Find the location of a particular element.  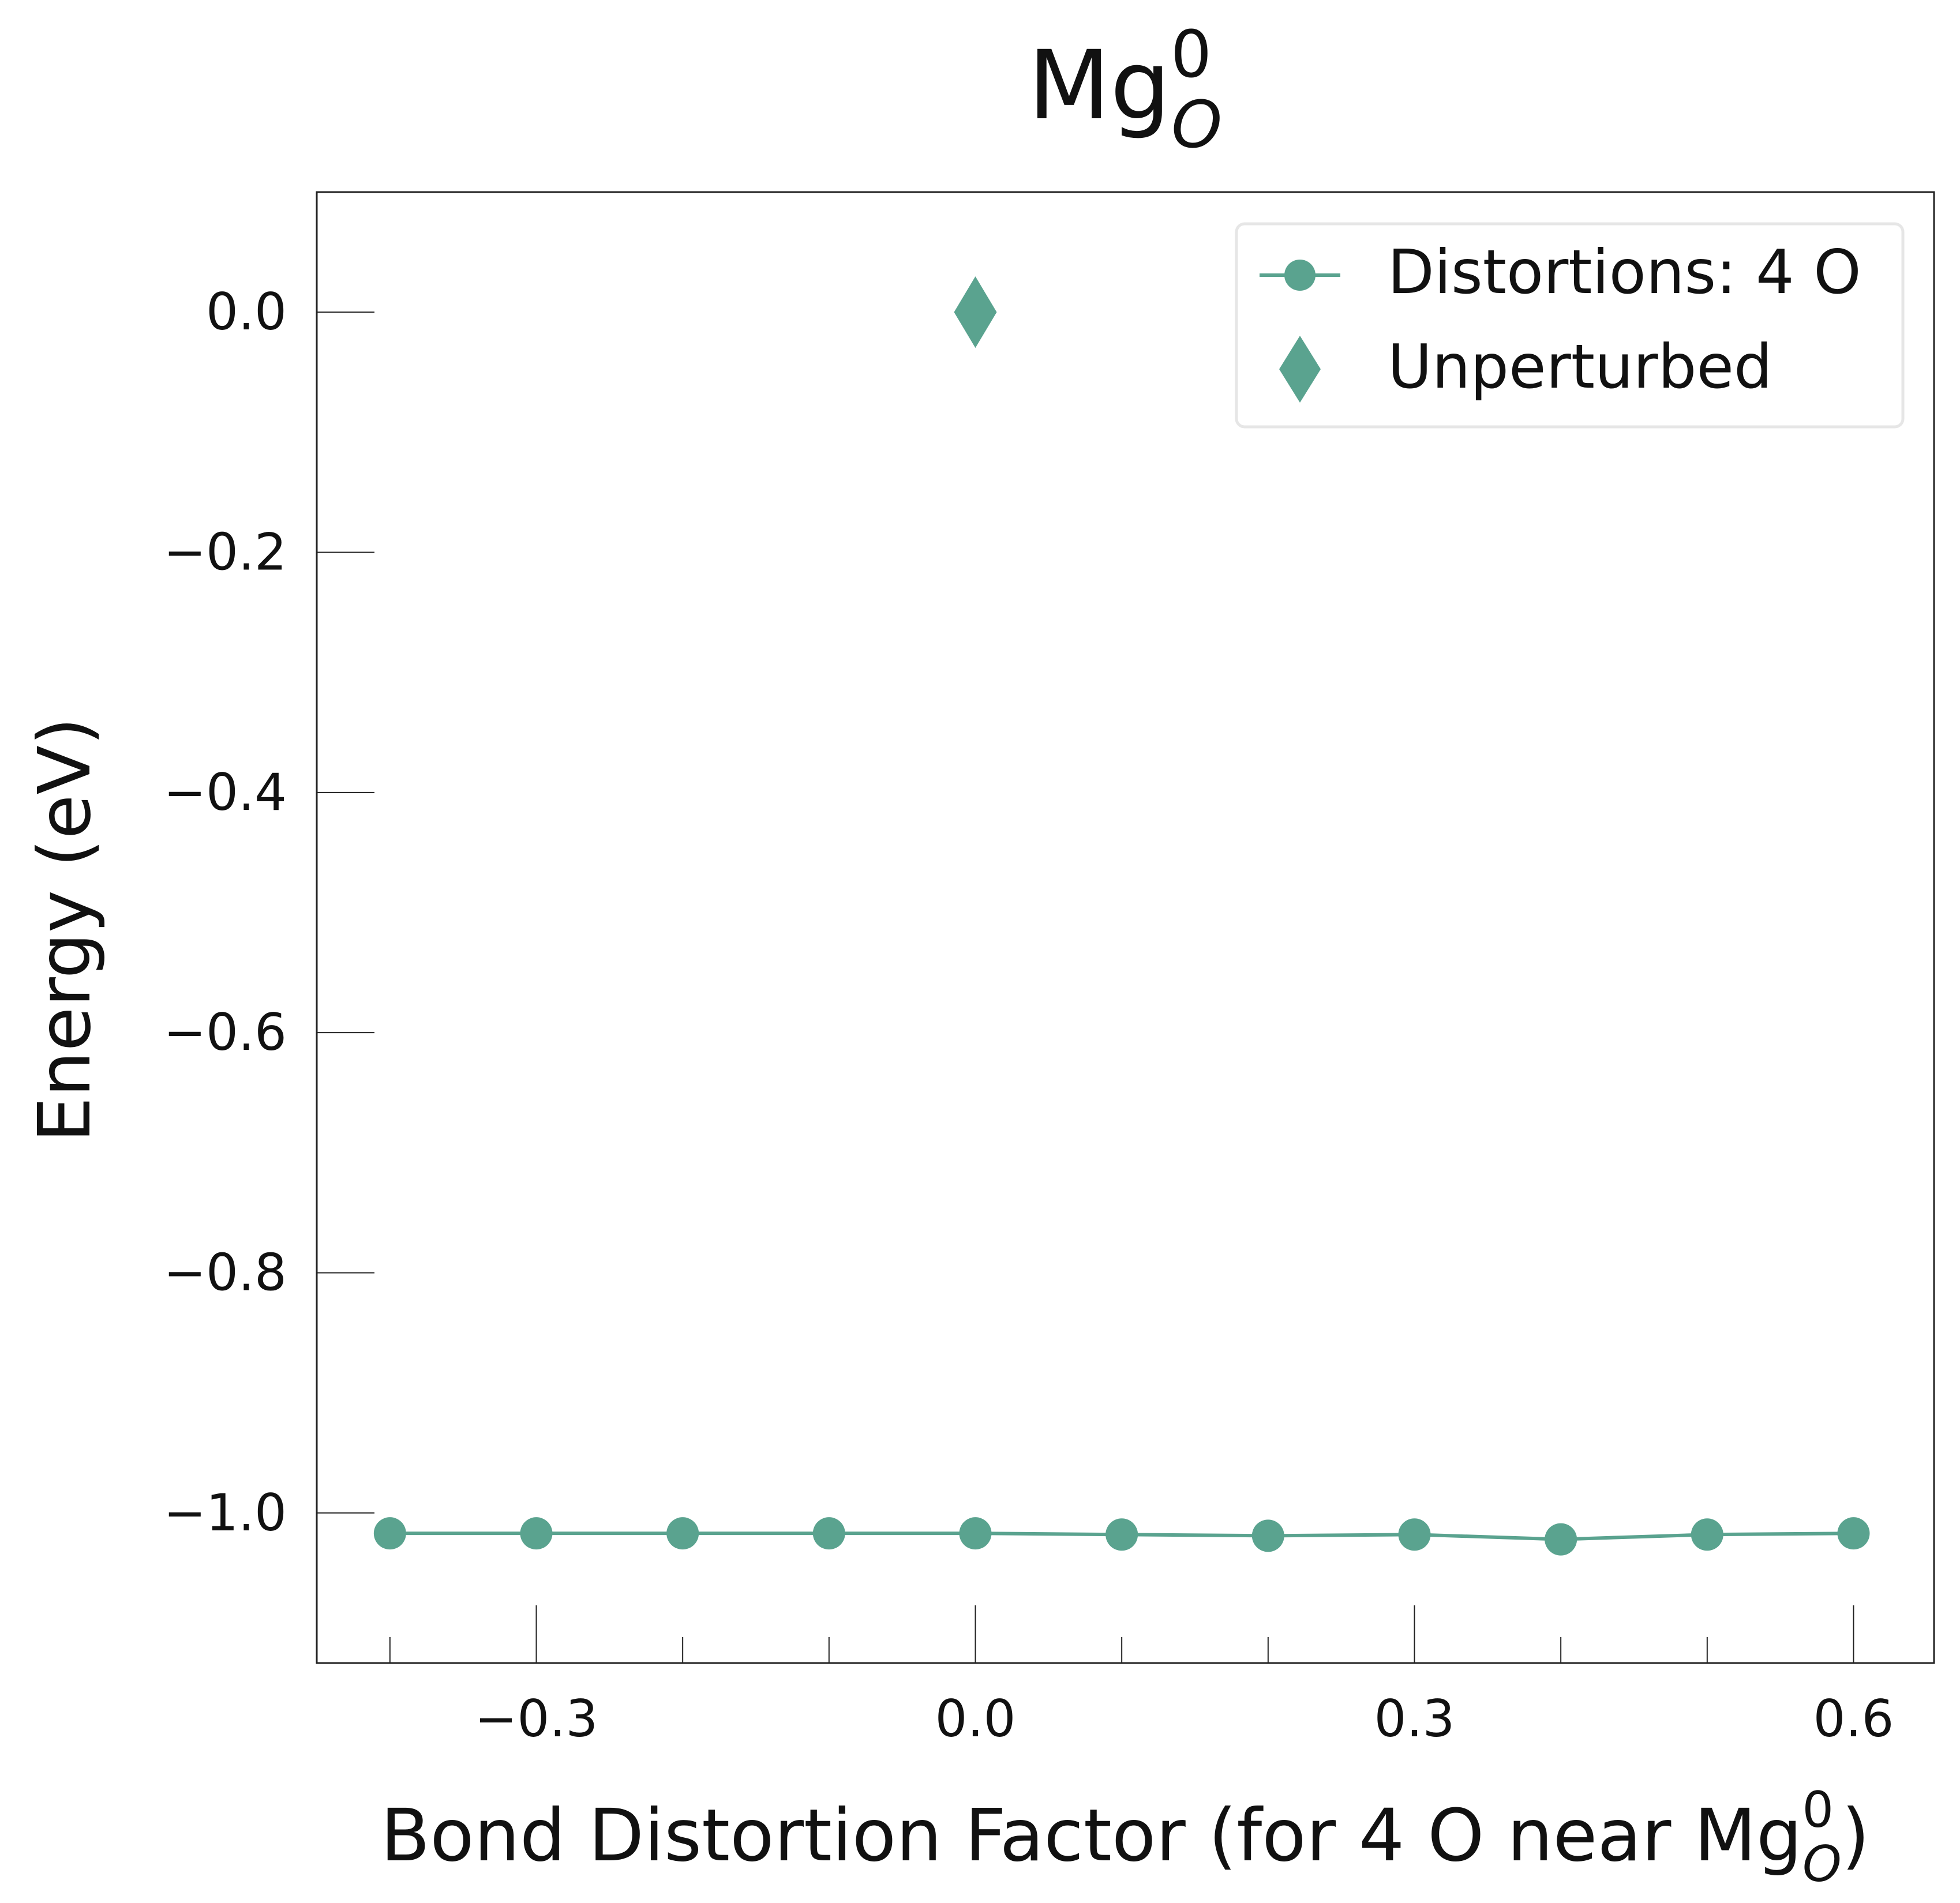

series-unperturbed is located at coordinates (975, 312).